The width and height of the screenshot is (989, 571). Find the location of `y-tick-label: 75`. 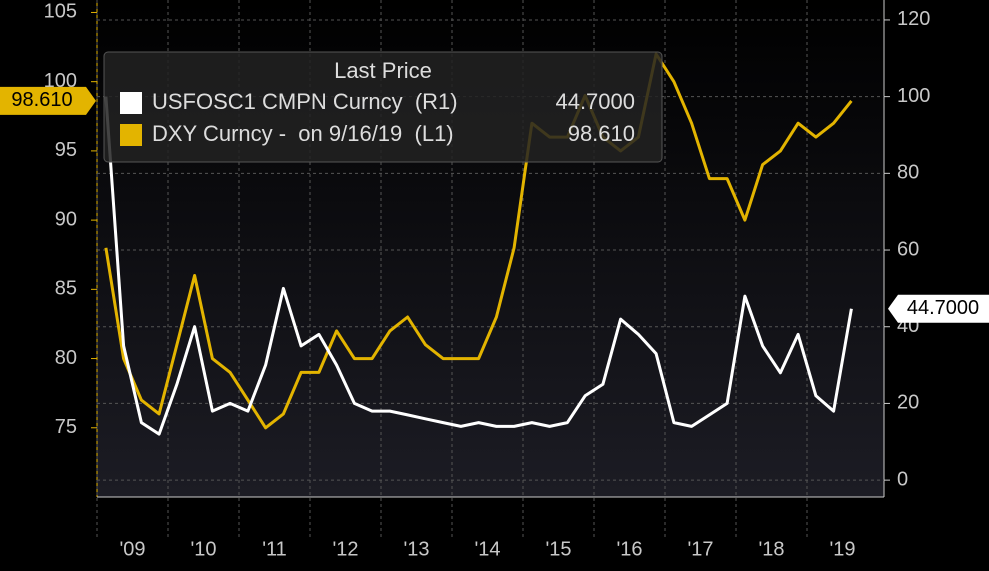

y-tick-label: 75 is located at coordinates (66, 427).